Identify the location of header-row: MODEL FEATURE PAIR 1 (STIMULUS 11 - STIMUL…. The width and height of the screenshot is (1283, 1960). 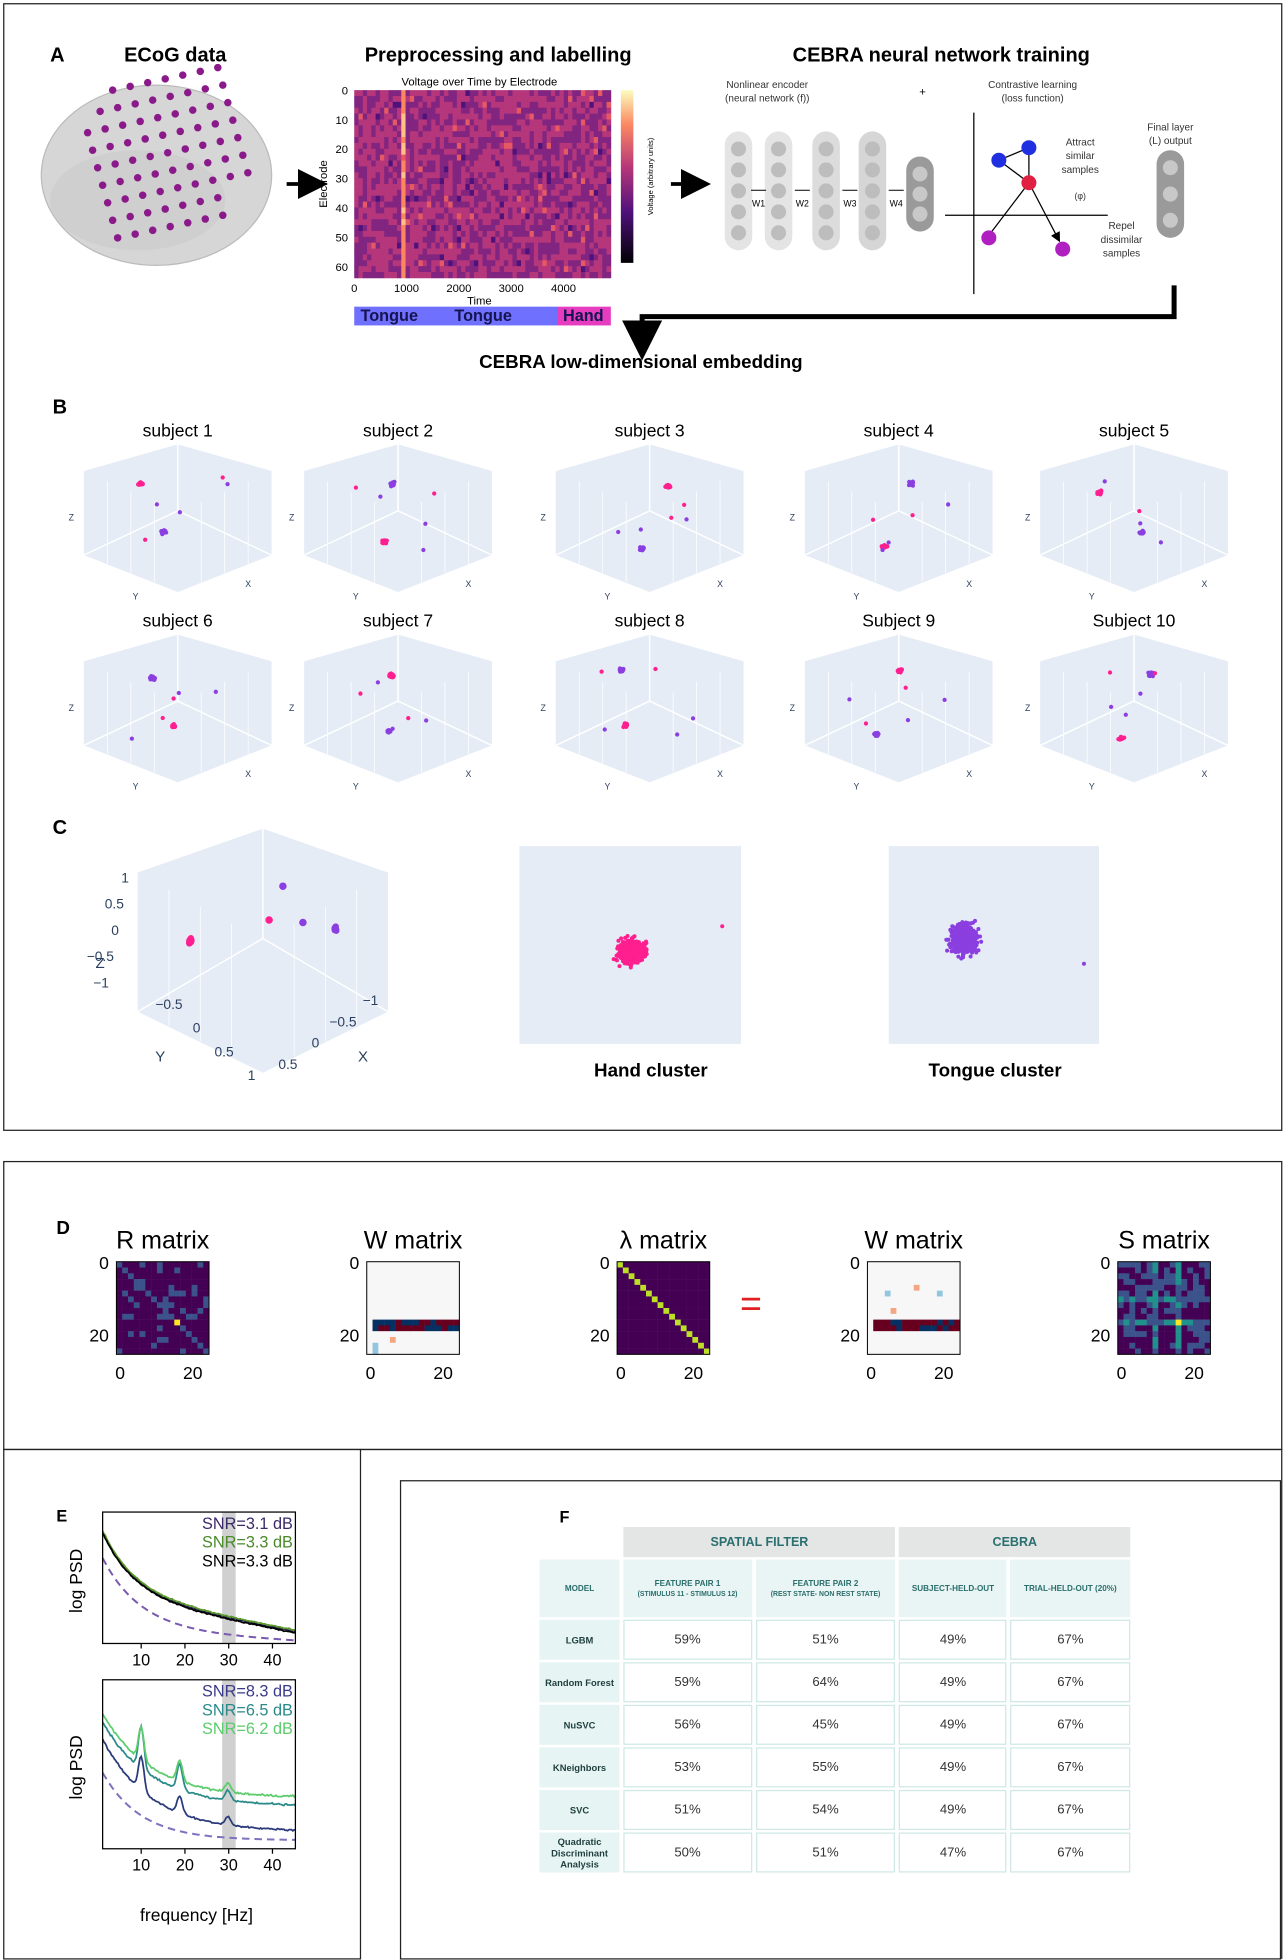
(835, 1588).